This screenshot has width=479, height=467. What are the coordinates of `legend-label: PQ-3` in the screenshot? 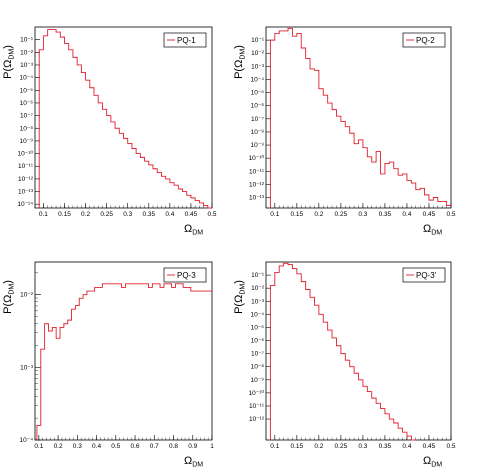 It's located at (186, 275).